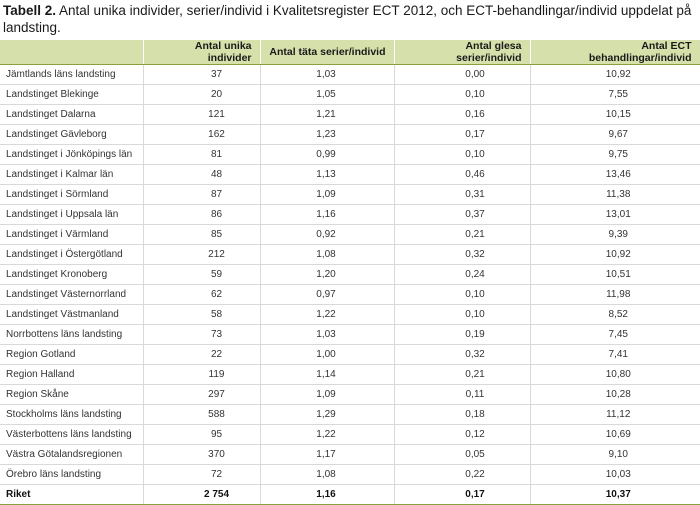 Image resolution: width=700 pixels, height=505 pixels. What do you see at coordinates (72, 314) in the screenshot?
I see `region-name-cell: Landstinget Västmanland` at bounding box center [72, 314].